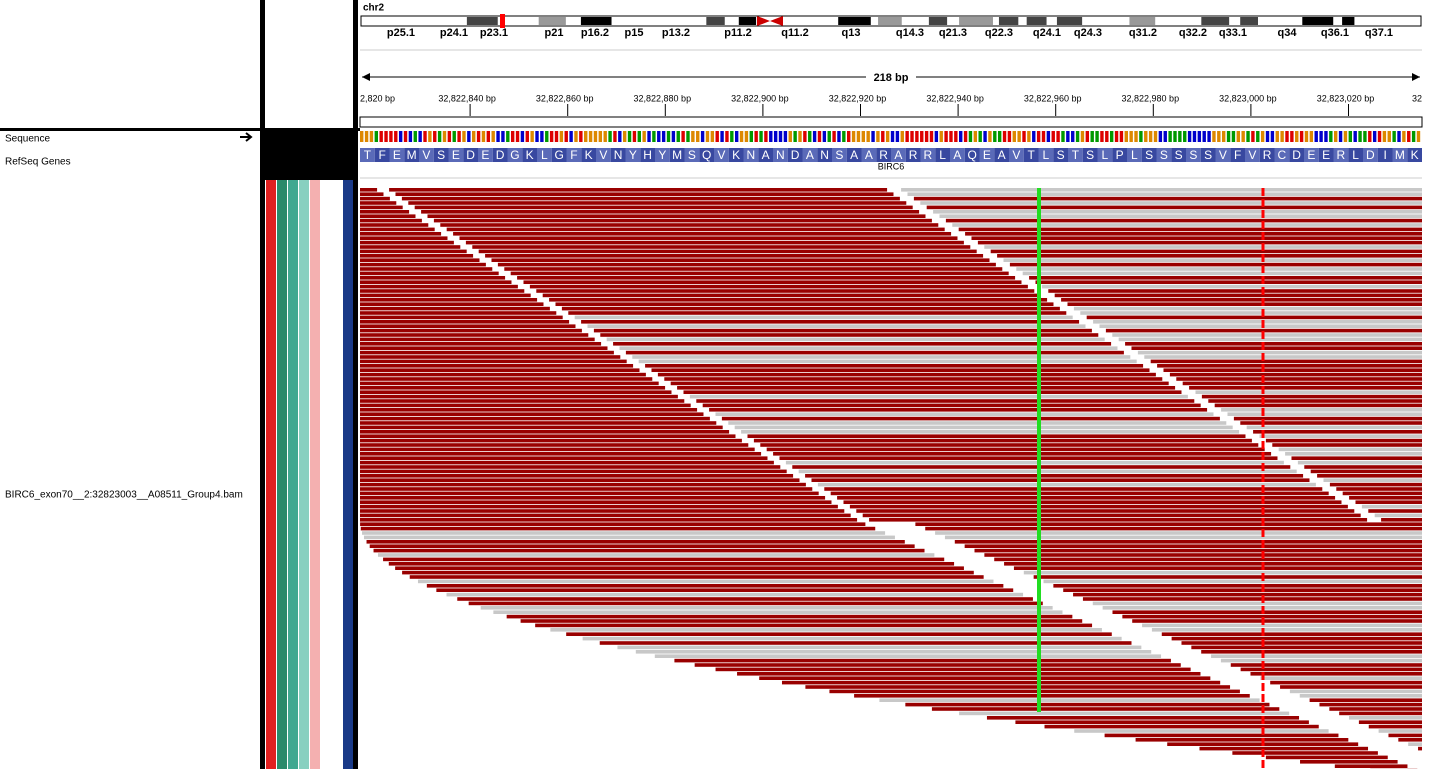  Describe the element at coordinates (454, 33) in the screenshot. I see `cytoband-label: p24.1` at that location.